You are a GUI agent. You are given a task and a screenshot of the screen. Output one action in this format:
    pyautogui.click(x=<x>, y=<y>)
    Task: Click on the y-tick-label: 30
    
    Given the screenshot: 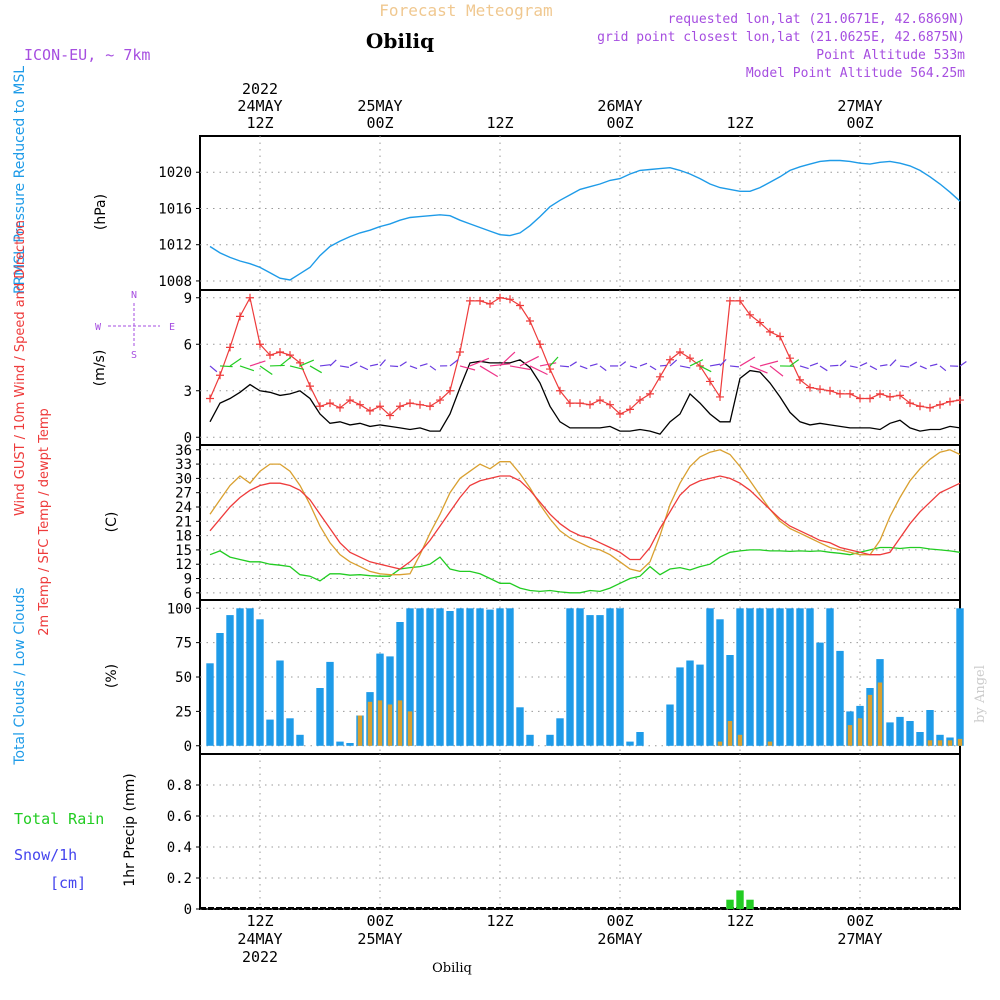 What is the action you would take?
    pyautogui.click(x=183, y=479)
    